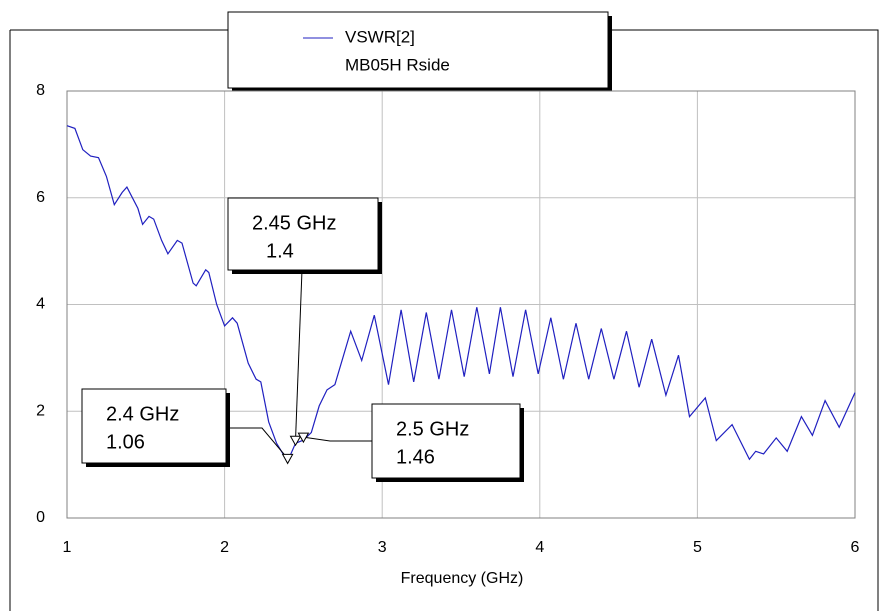  I want to click on legend-note: MB05H Rside, so click(397, 64).